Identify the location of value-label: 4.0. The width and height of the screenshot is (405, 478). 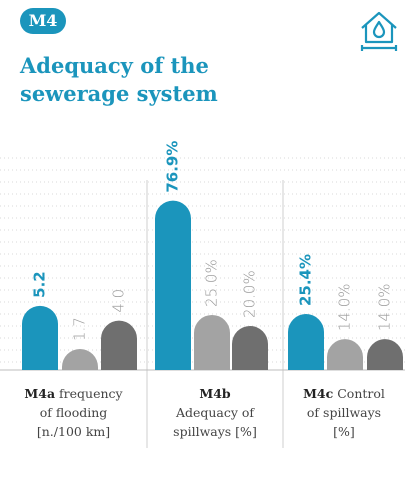
(119, 301).